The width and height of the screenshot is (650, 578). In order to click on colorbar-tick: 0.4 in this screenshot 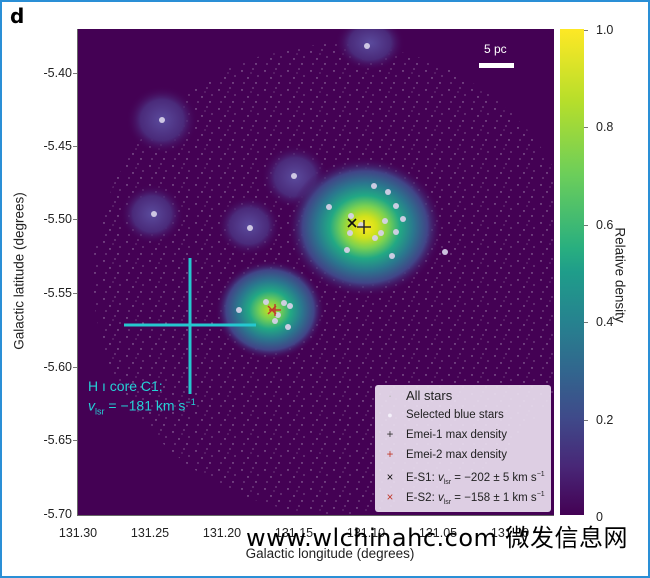, I will do `click(605, 322)`.